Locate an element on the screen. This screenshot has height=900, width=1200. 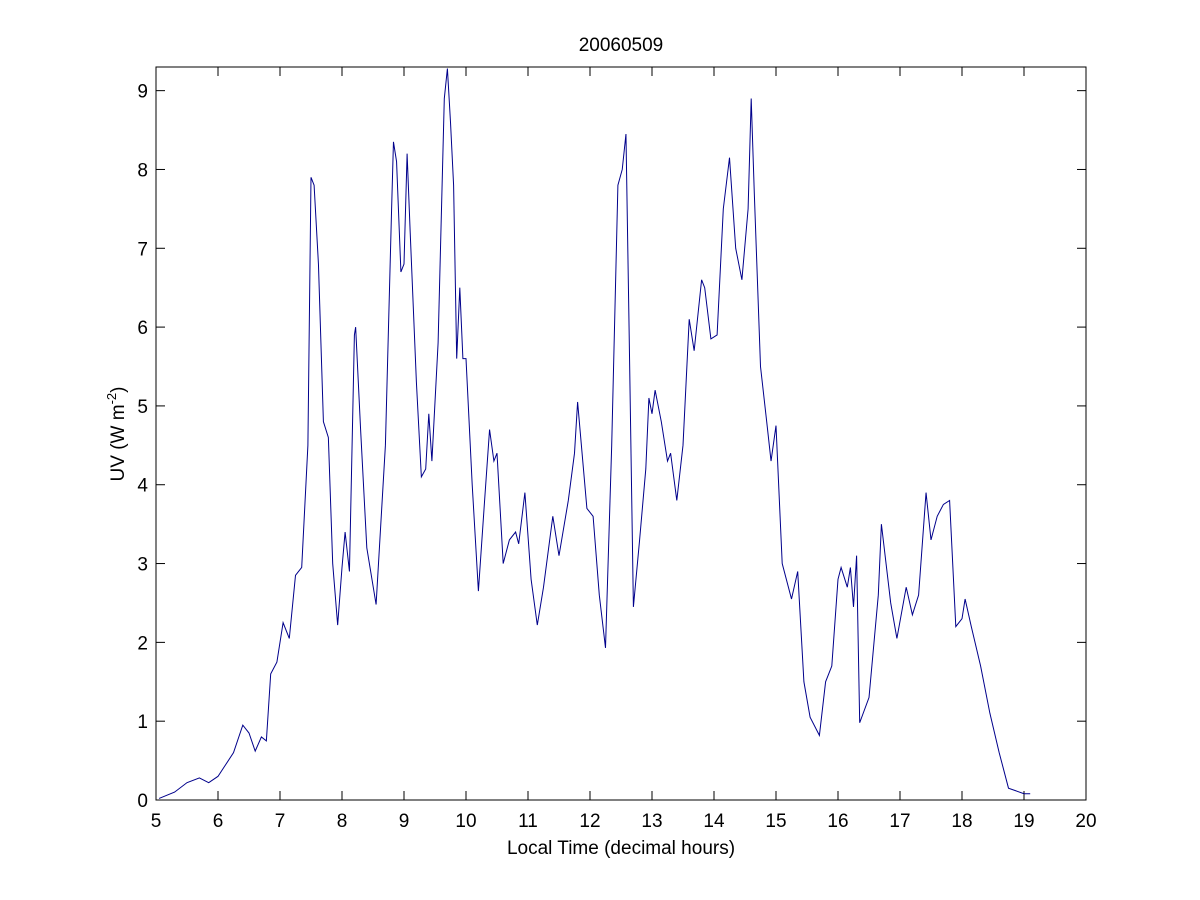
x-tick-label: 16 is located at coordinates (837, 821).